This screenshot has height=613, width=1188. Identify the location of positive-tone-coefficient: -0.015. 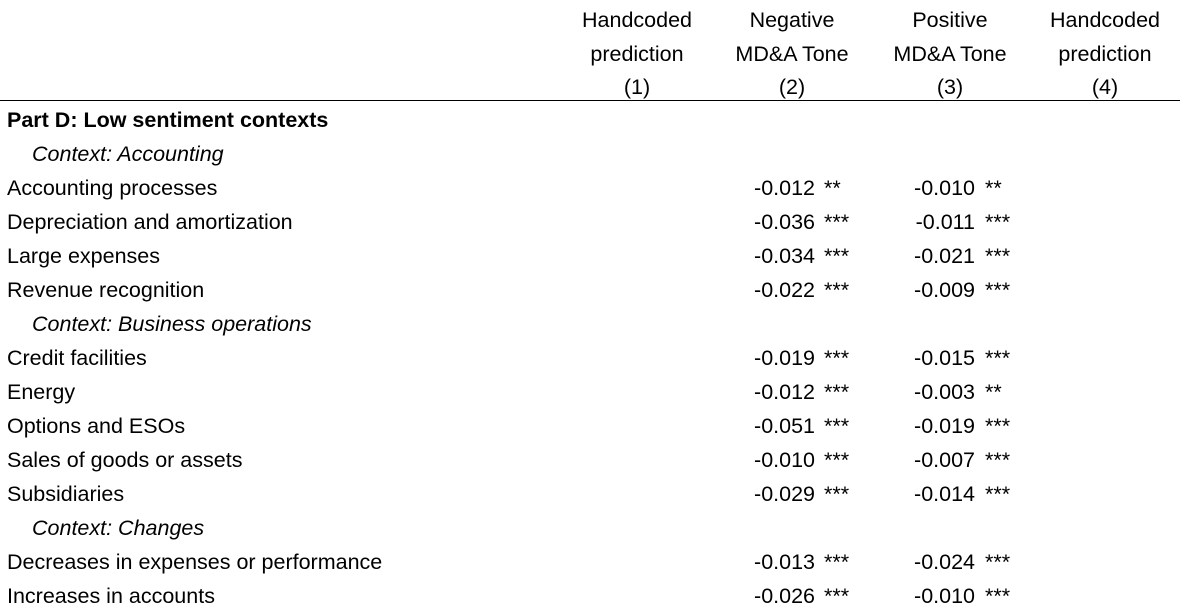
(944, 358).